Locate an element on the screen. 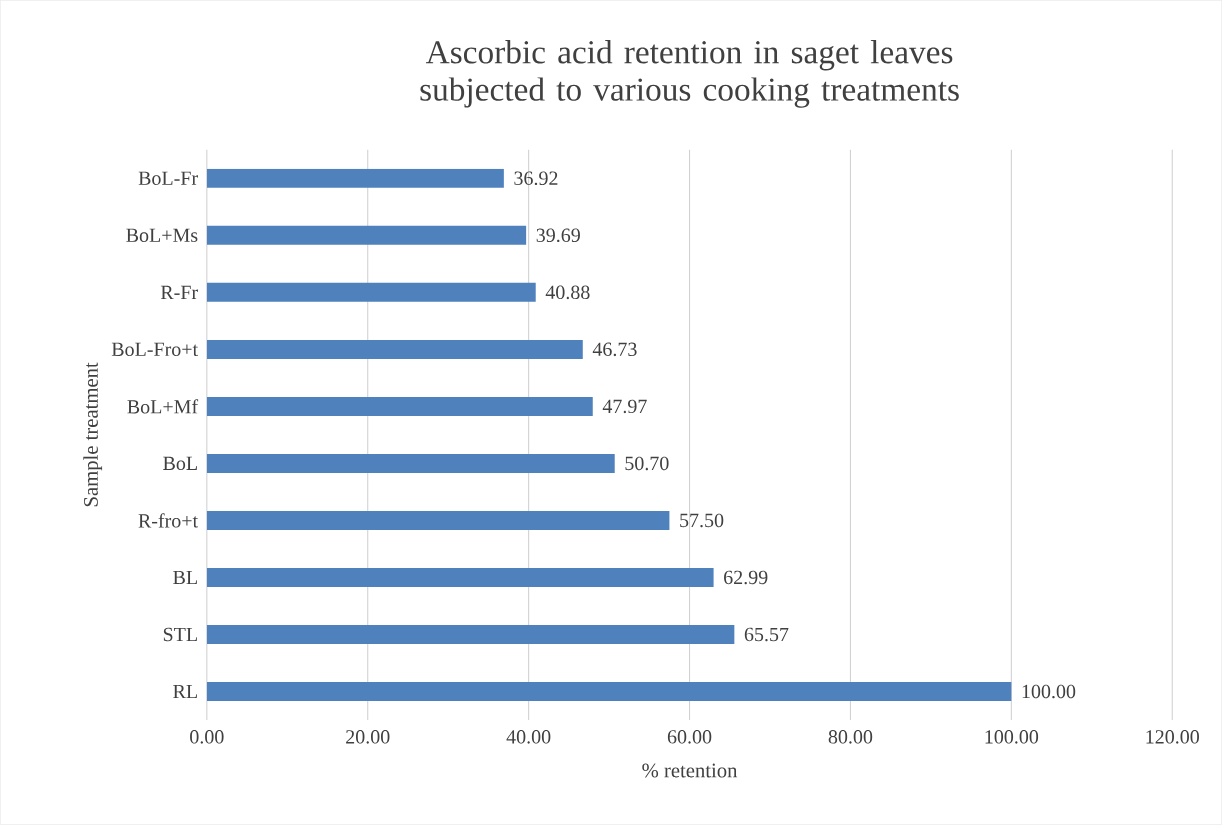 The image size is (1222, 825). data-label: 100.00 is located at coordinates (1049, 691).